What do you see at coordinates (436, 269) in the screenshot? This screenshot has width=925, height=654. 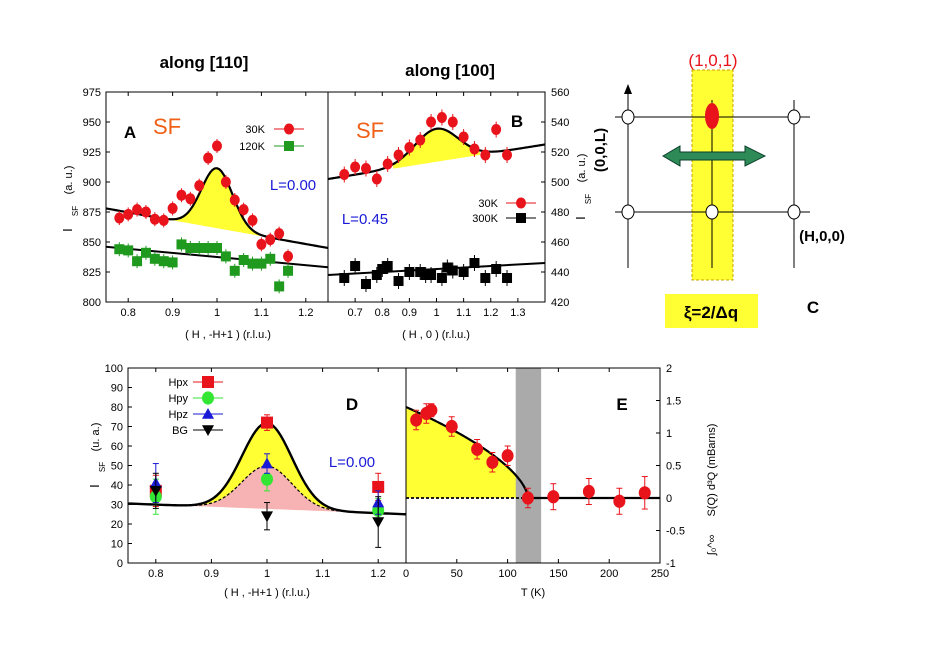 I see `background-line` at bounding box center [436, 269].